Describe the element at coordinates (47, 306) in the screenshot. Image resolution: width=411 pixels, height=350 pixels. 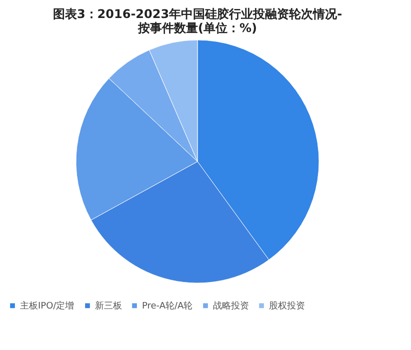
I see `legend-label: 主板IPO/定增` at that location.